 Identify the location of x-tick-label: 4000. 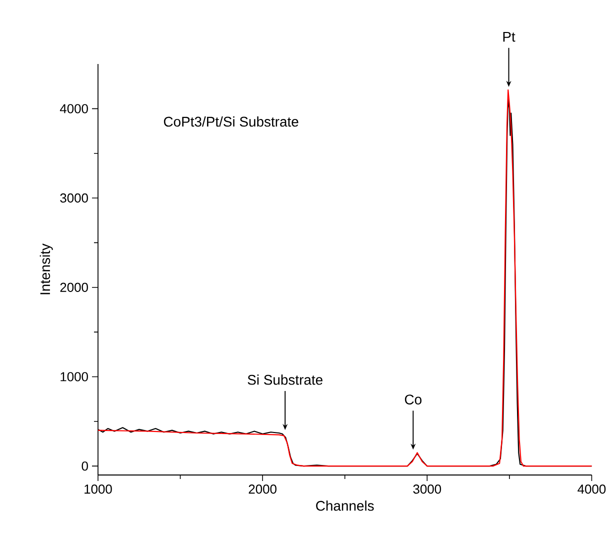
(592, 489).